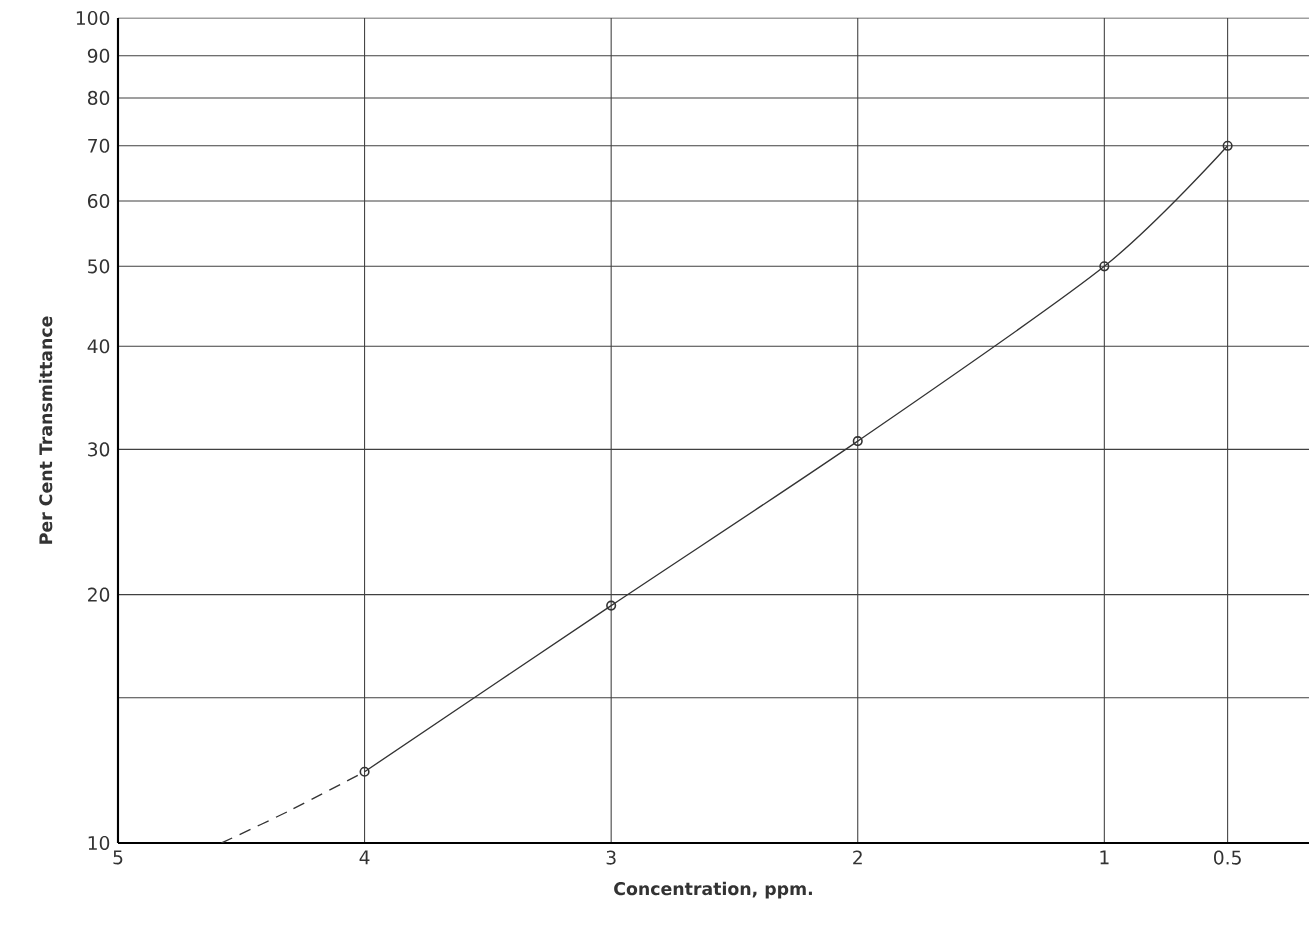 The image size is (1309, 945). What do you see at coordinates (611, 857) in the screenshot?
I see `x-tick-label: 3` at bounding box center [611, 857].